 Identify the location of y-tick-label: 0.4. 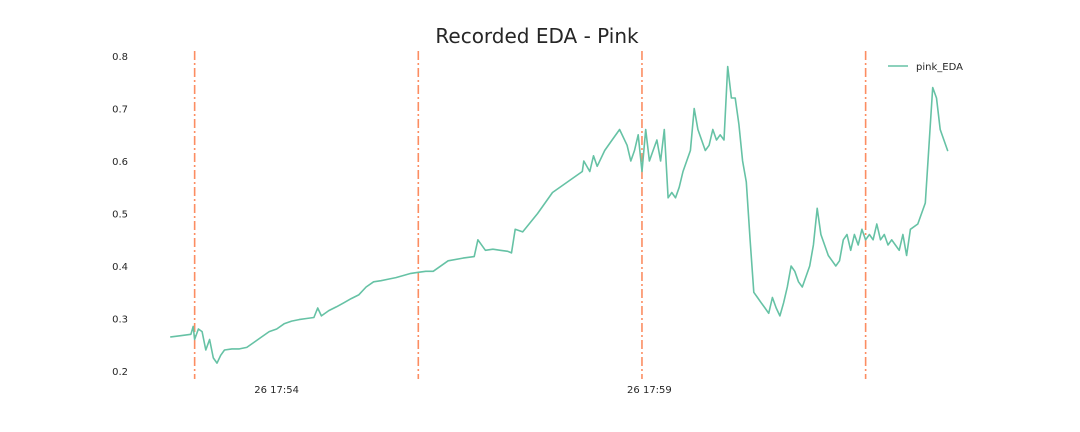
(120, 267).